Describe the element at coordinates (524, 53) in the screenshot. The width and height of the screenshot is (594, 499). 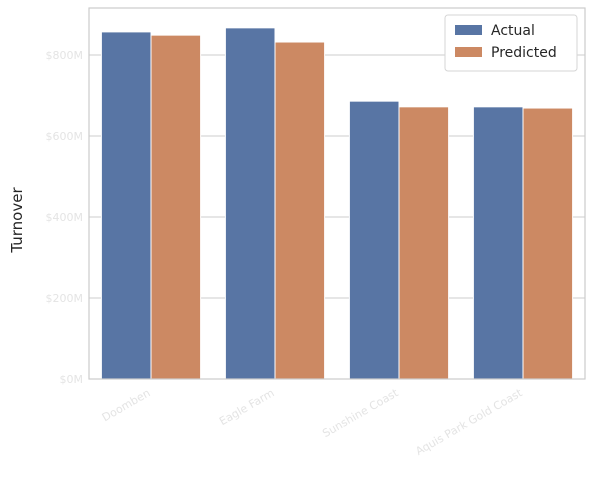
I see `legend-label: Predicted` at that location.